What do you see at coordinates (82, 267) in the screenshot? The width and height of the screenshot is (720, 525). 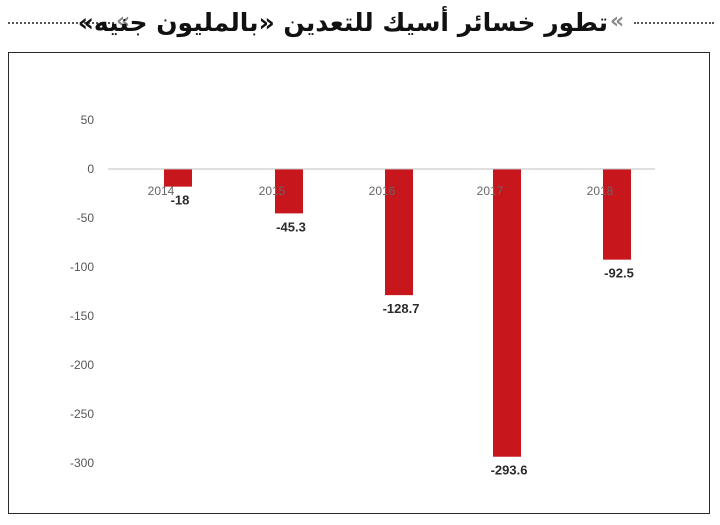 I see `y-tick-label: -100` at bounding box center [82, 267].